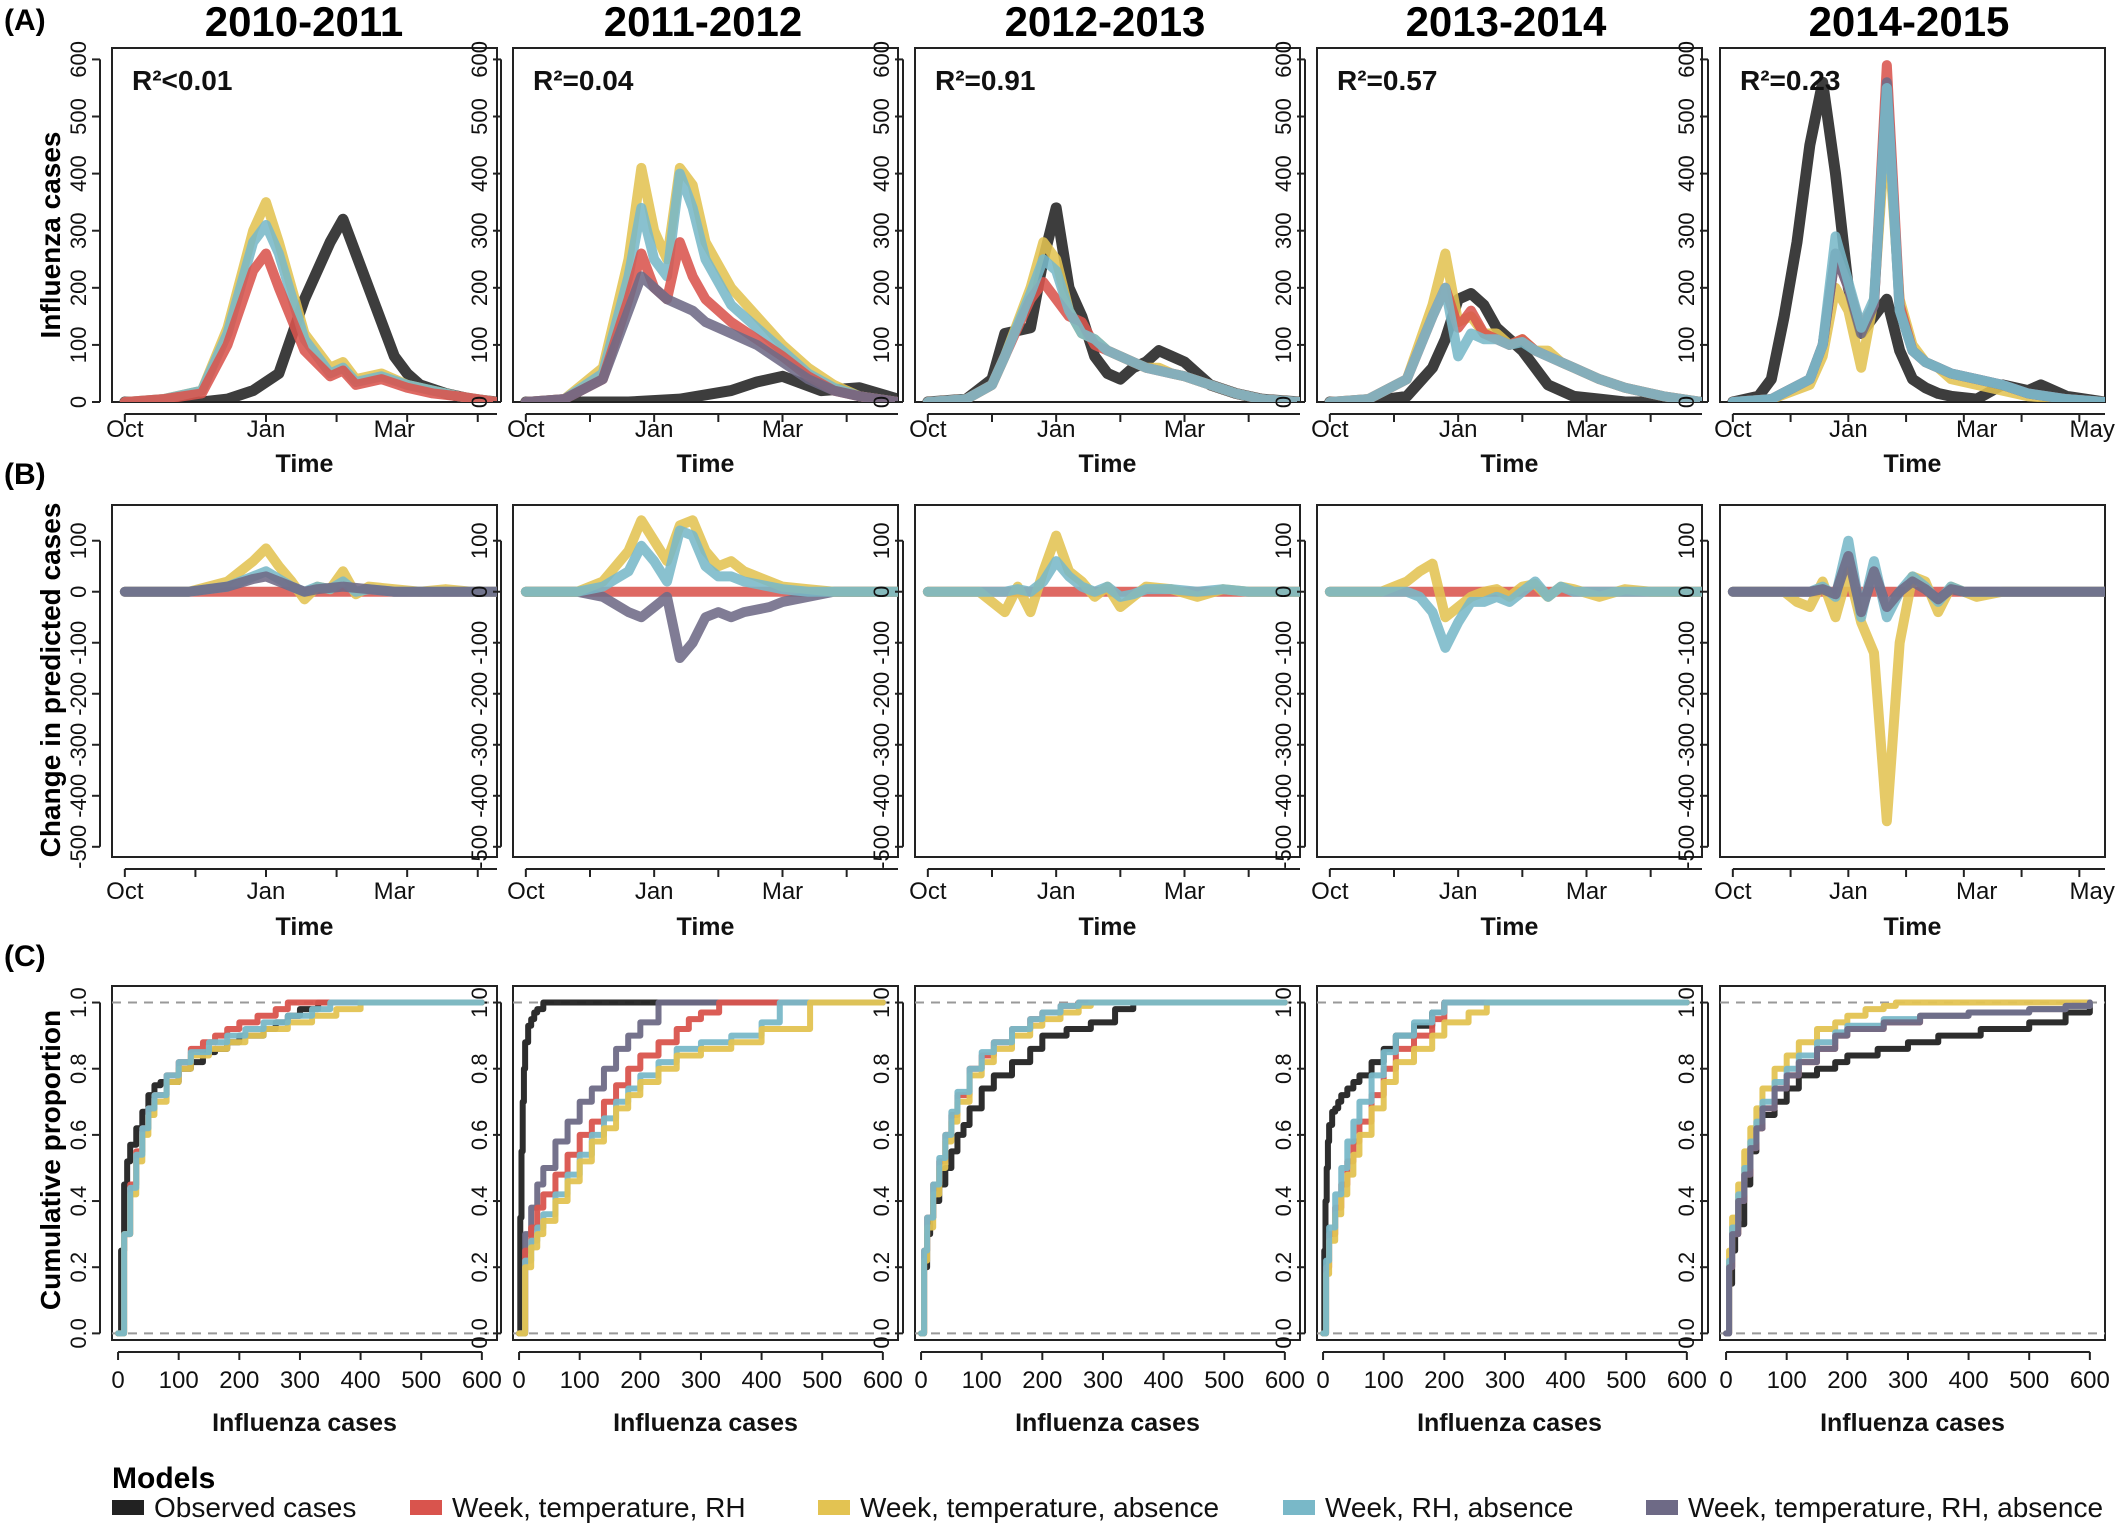 The height and width of the screenshot is (1533, 2128). What do you see at coordinates (1506, 22) in the screenshot?
I see `season-title-4: 2013-2014` at bounding box center [1506, 22].